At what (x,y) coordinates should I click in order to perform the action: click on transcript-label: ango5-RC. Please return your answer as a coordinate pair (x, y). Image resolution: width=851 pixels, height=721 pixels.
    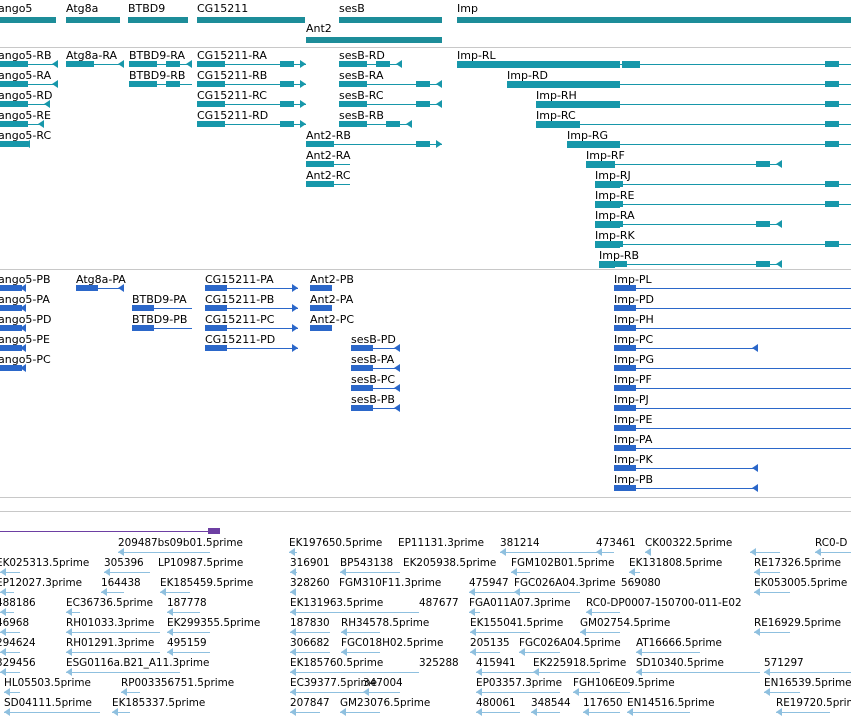
    Looking at the image, I should click on (26, 135).